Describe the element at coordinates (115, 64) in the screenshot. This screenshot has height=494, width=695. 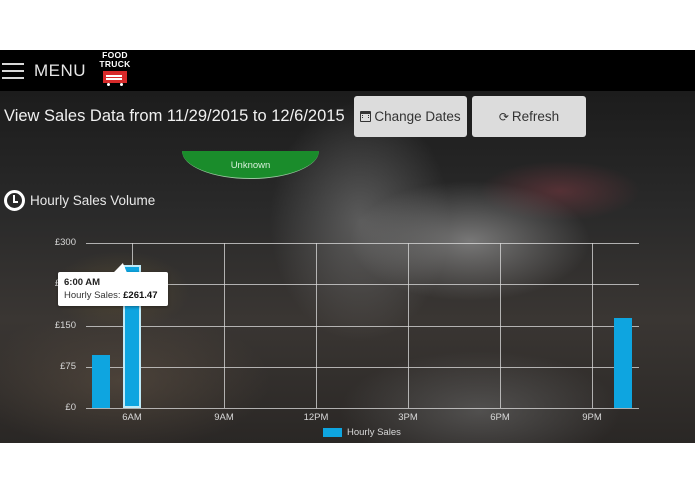
I see `logo-text-truck: TRUCK` at that location.